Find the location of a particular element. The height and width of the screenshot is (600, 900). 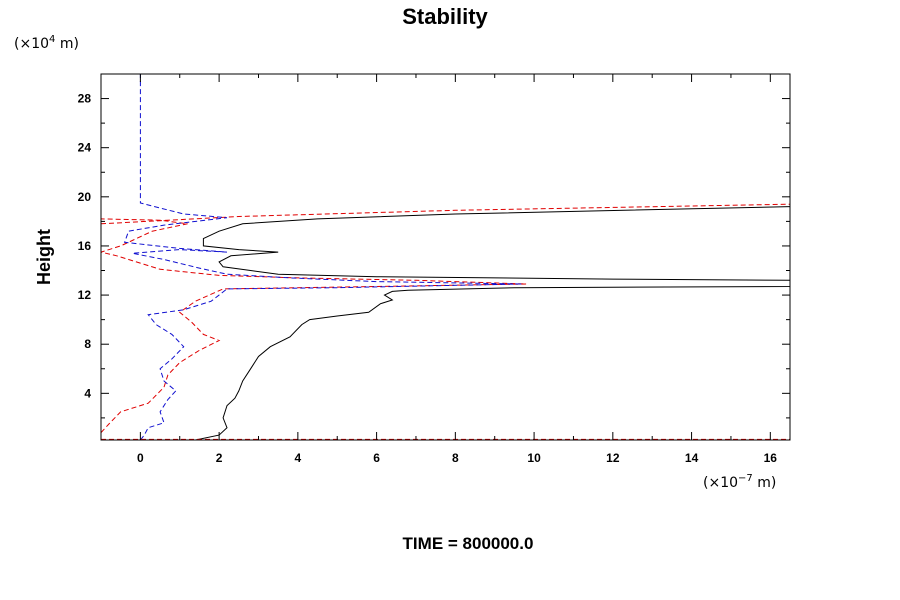

y-tick-label: 12 is located at coordinates (85, 295).